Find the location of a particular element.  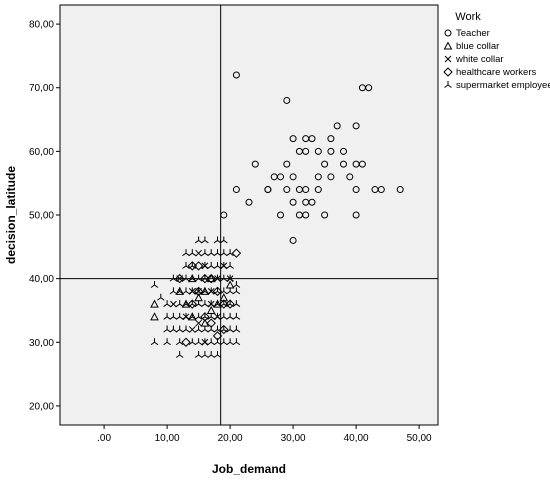

x-tick-label: 30,00 is located at coordinates (293, 438).